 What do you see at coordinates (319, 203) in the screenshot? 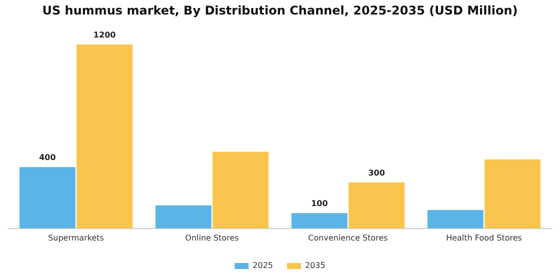
I see `data-label: 100` at bounding box center [319, 203].